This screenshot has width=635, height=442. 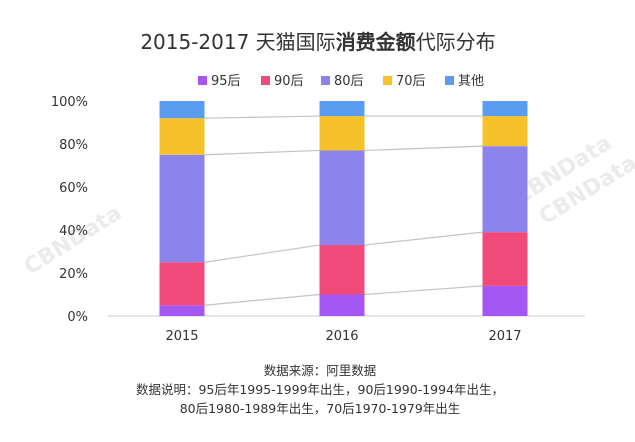 I want to click on chart-title-part: 消费金额, so click(x=376, y=42).